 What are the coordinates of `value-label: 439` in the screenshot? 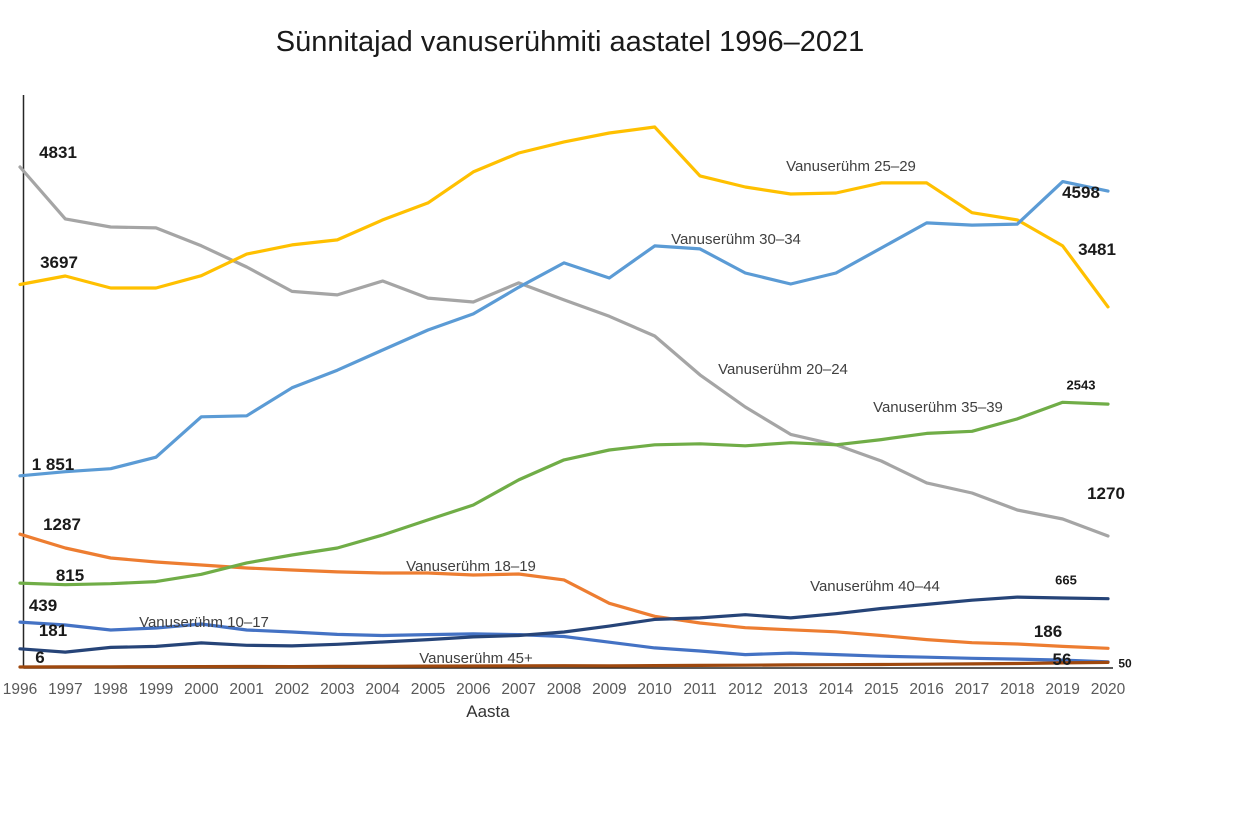 It's located at (43, 605).